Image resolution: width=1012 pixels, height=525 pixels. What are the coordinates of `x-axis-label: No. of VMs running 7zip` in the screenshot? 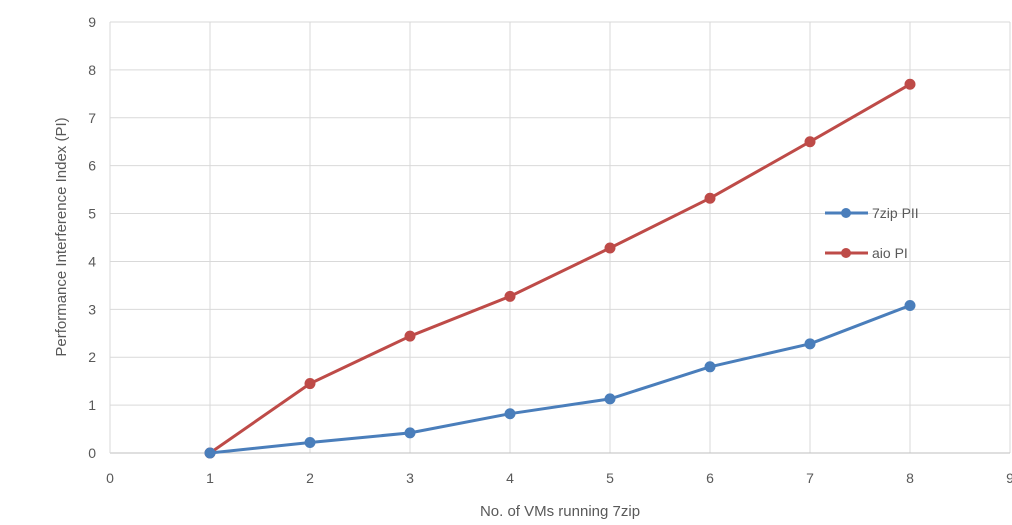 It's located at (560, 511).